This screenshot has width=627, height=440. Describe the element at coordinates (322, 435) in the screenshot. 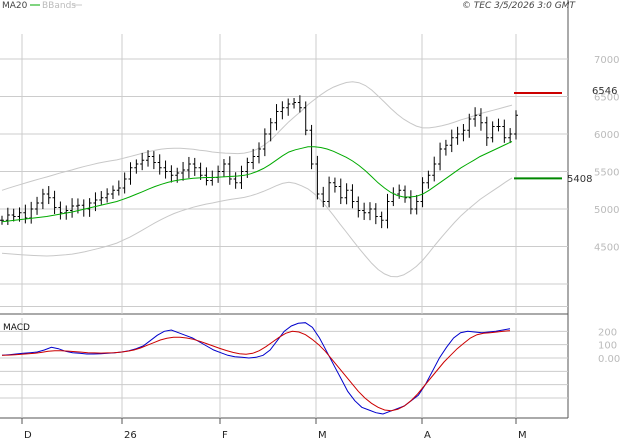

I see `x-tick-label: M` at that location.